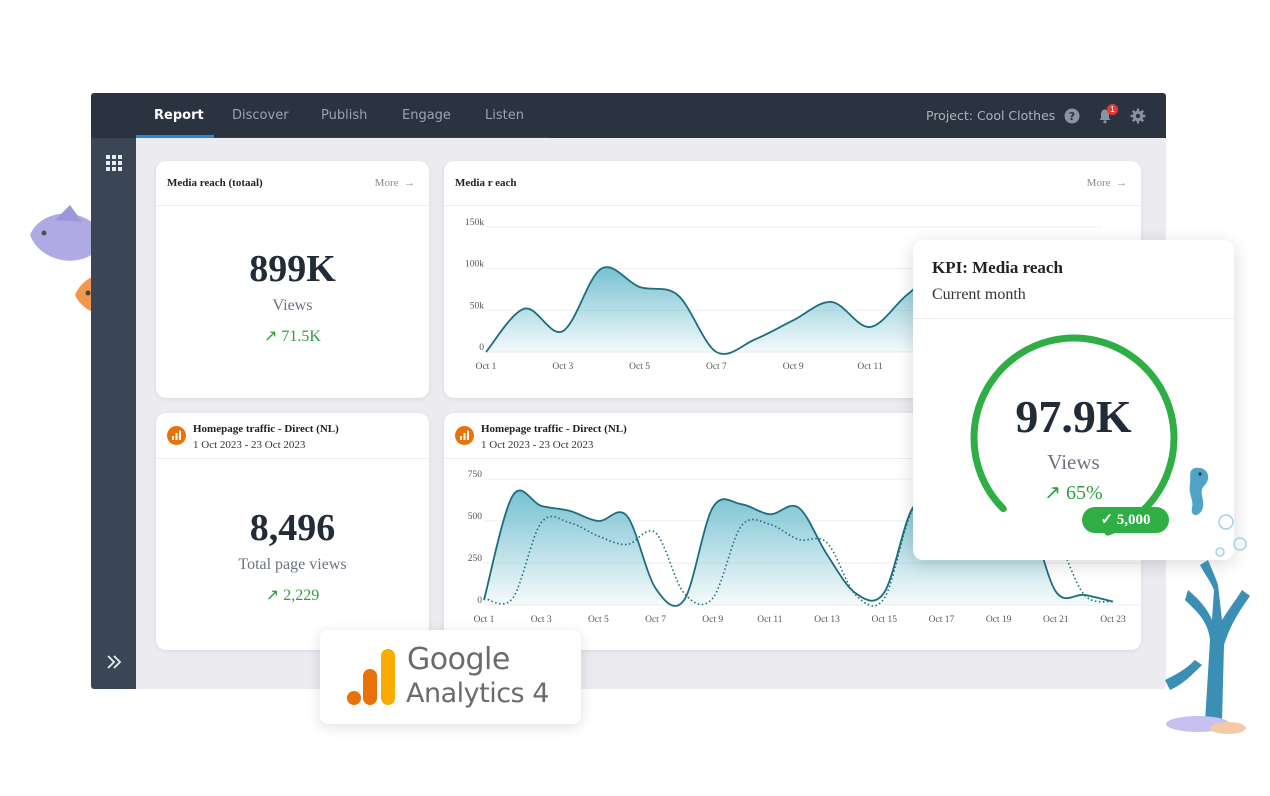 The image size is (1270, 796). What do you see at coordinates (474, 223) in the screenshot?
I see `y-tick-label: 150k` at bounding box center [474, 223].